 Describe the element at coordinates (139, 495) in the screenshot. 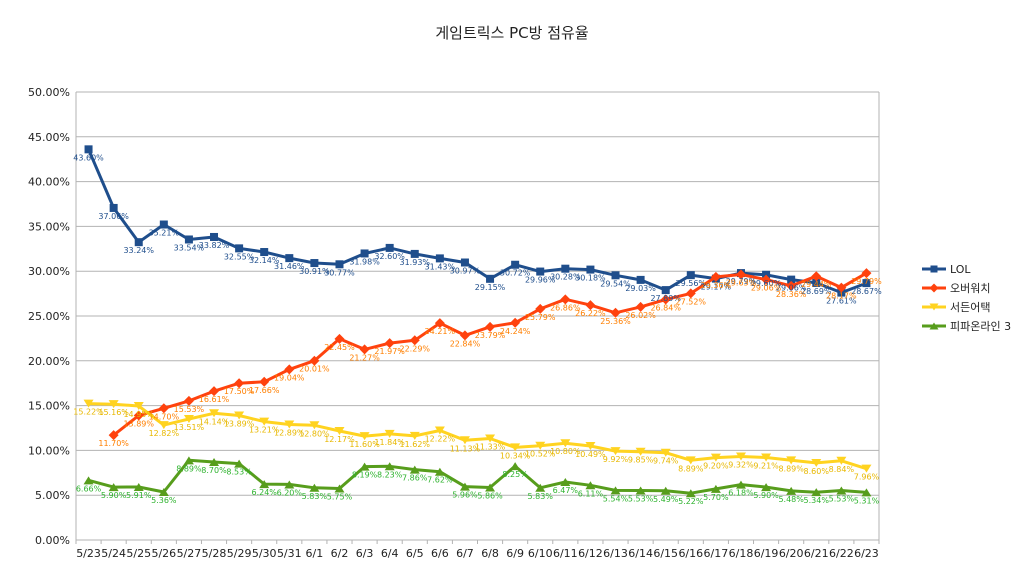

I see `data-label: 5.91%` at that location.